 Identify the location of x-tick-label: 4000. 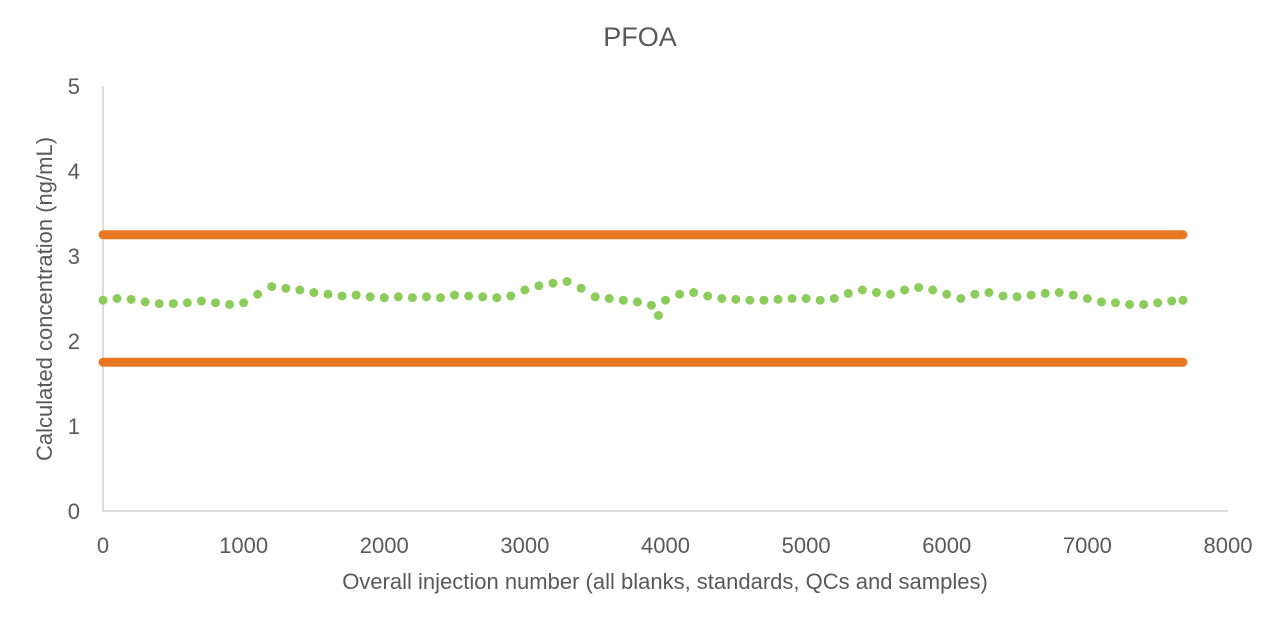
(665, 545).